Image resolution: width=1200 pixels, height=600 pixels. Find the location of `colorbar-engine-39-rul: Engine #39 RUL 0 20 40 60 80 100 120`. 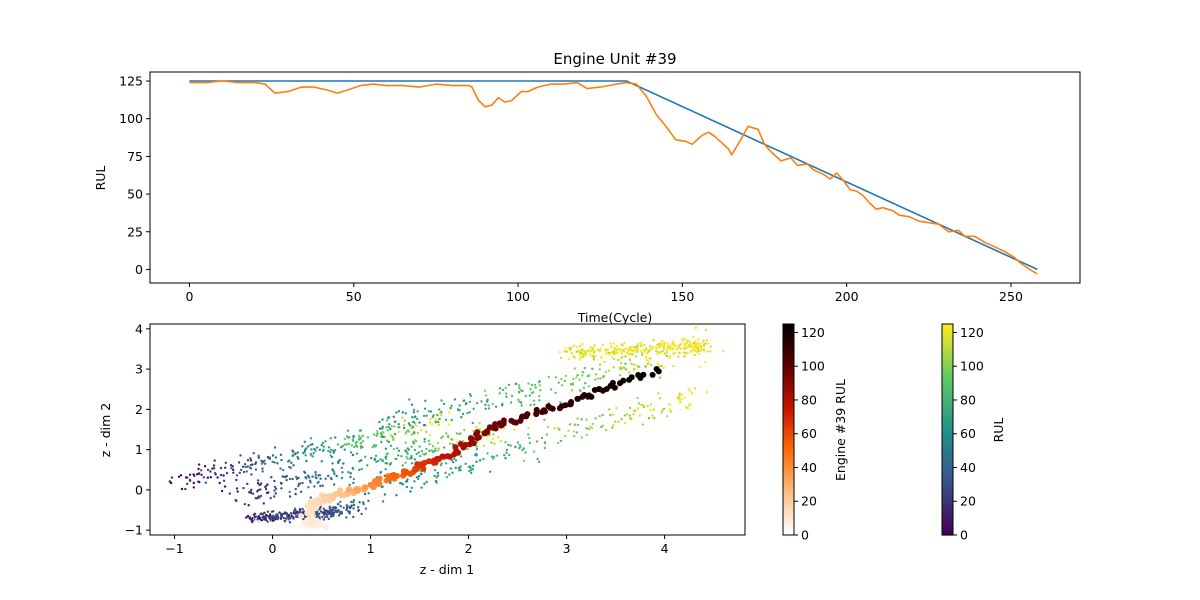

colorbar-engine-39-rul: Engine #39 RUL 0 20 40 60 80 100 120 is located at coordinates (815, 433).